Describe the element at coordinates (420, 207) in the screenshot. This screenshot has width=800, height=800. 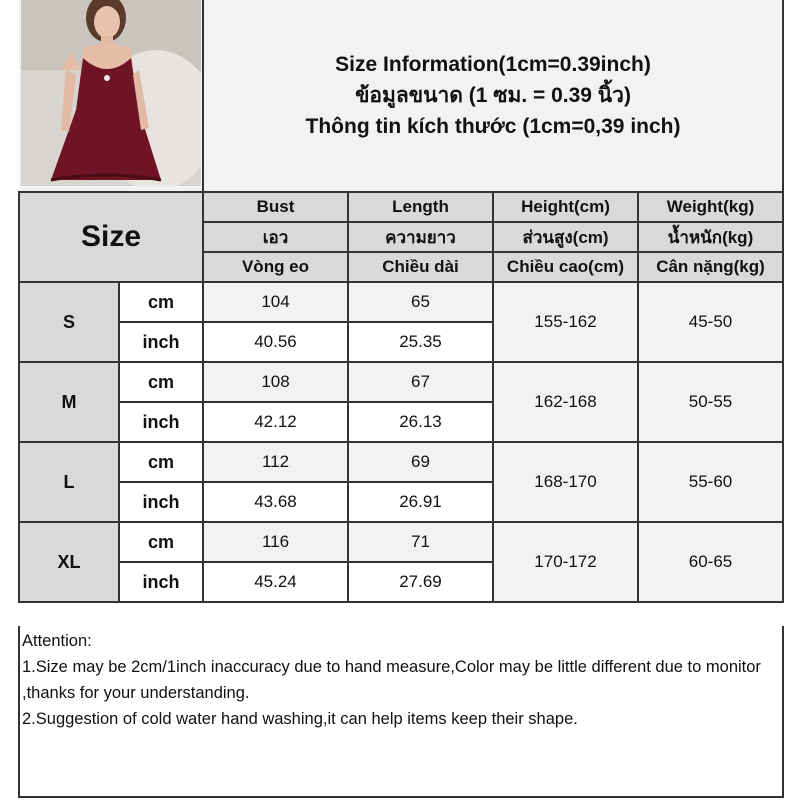
I see `col-length-en: Length` at that location.